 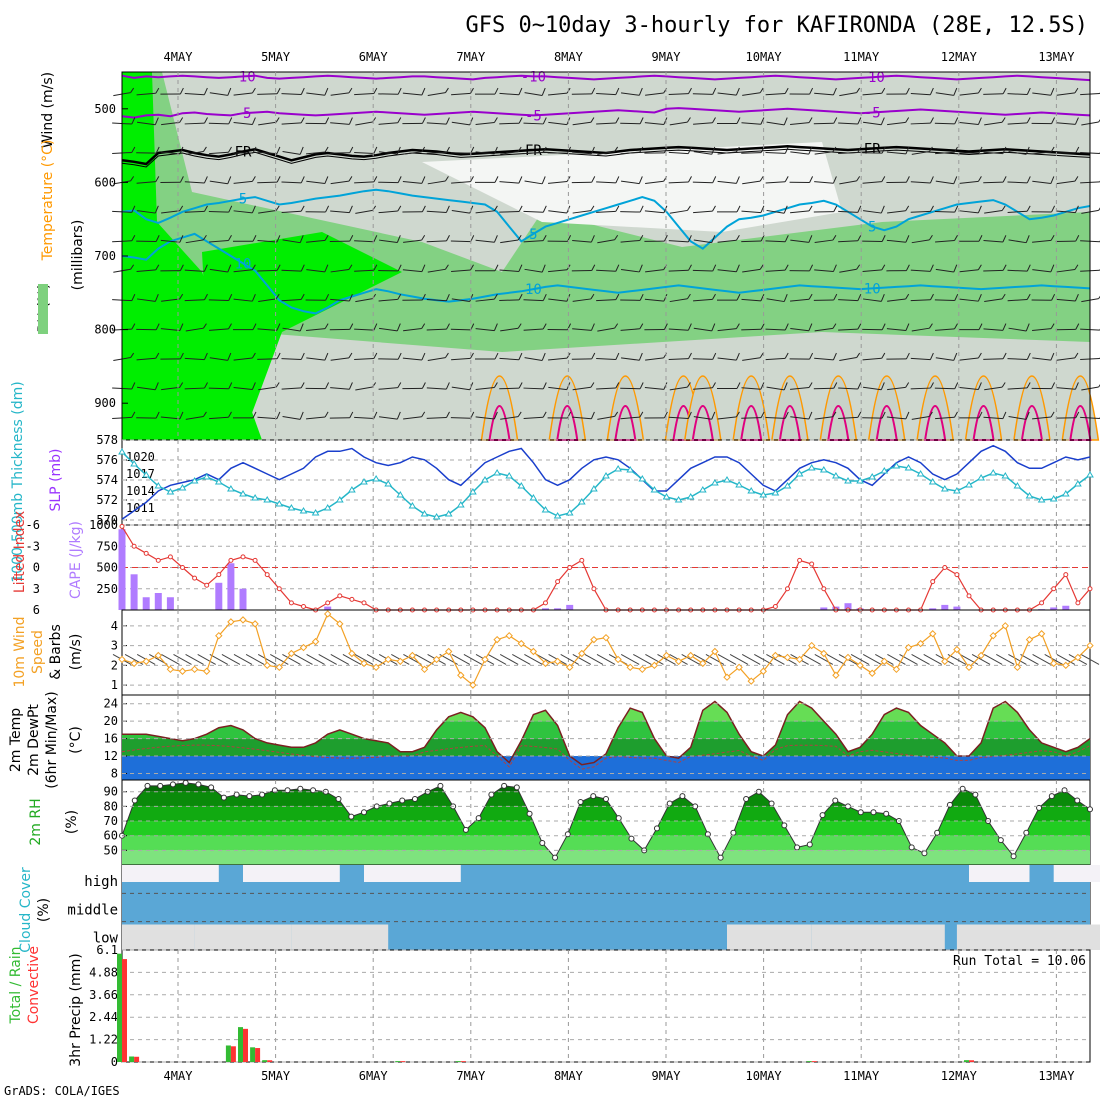 What do you see at coordinates (265, 1061) in the screenshot?
I see `precip-total-bar` at bounding box center [265, 1061].